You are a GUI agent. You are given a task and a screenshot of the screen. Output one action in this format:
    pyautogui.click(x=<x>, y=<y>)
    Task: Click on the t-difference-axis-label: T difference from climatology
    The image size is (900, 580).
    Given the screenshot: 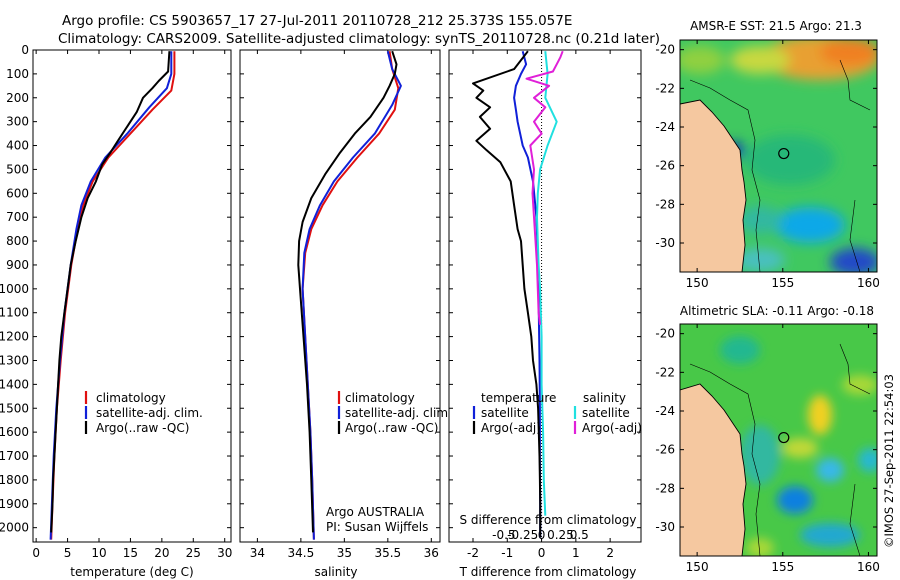 What is the action you would take?
    pyautogui.click(x=548, y=572)
    